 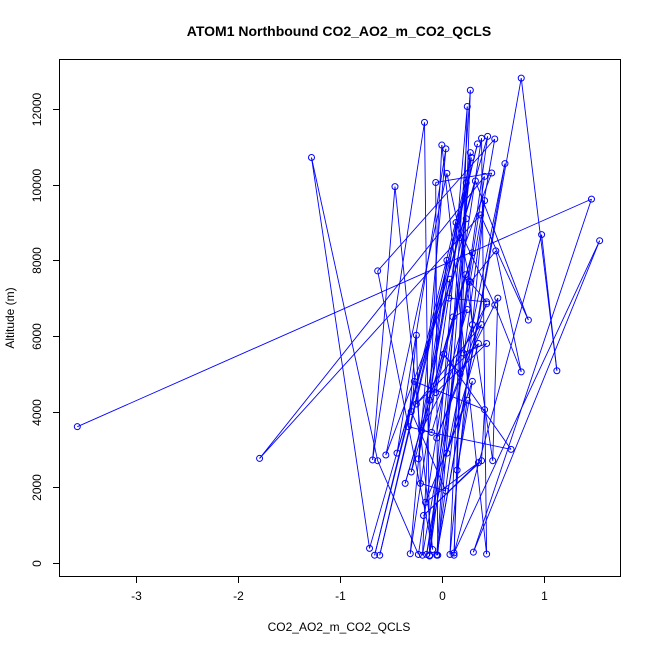 What do you see at coordinates (136, 596) in the screenshot?
I see `x-tick-label: -3` at bounding box center [136, 596].